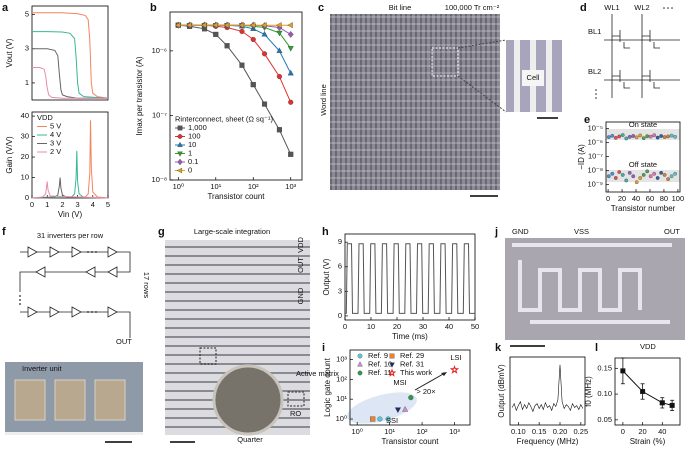 The width and height of the screenshot is (685, 458). What do you see at coordinates (55, 134) in the screenshot?
I see `legend-label: 4 V` at bounding box center [55, 134].